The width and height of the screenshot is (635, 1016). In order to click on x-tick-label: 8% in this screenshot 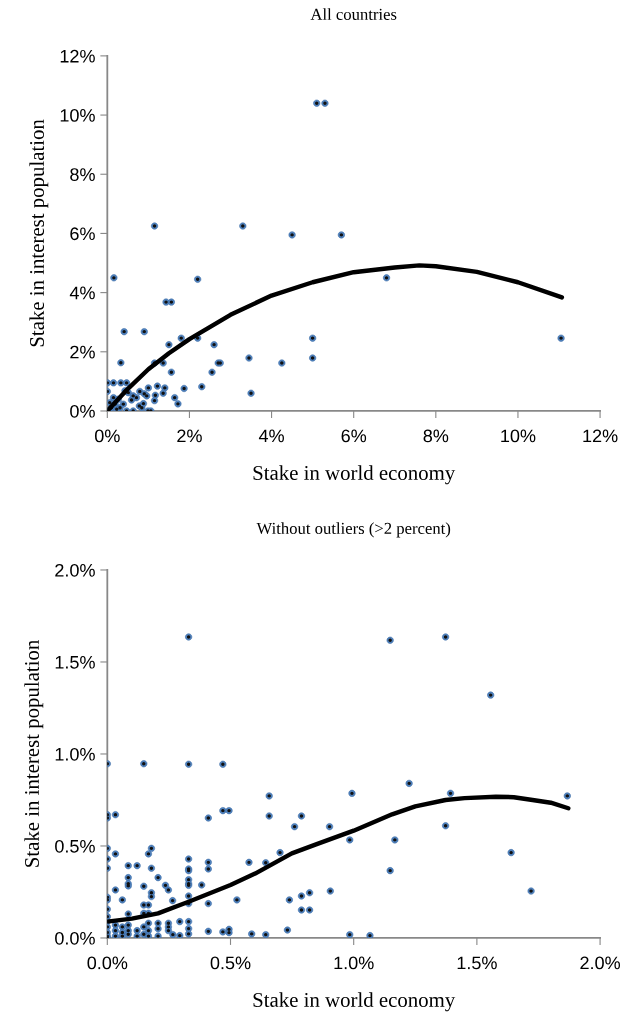, I will do `click(436, 436)`.